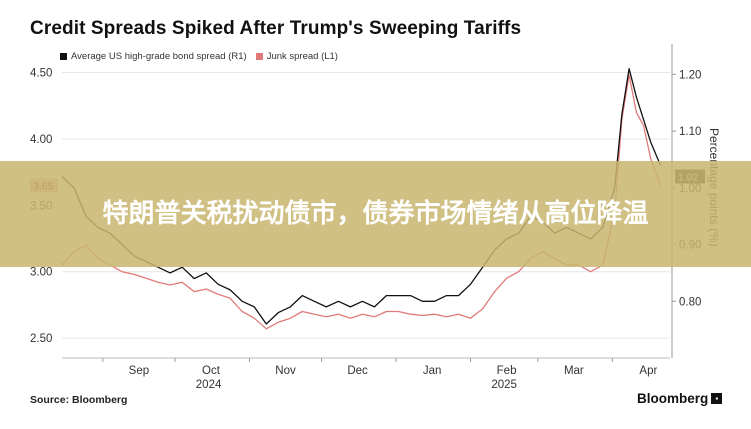  I want to click on legend-swatch-ig, so click(63, 56).